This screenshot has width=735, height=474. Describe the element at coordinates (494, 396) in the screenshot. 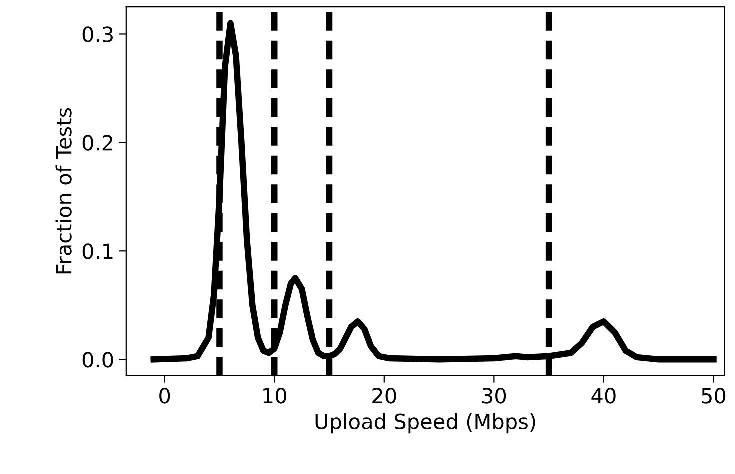

I see `x-tick-label: 30` at that location.